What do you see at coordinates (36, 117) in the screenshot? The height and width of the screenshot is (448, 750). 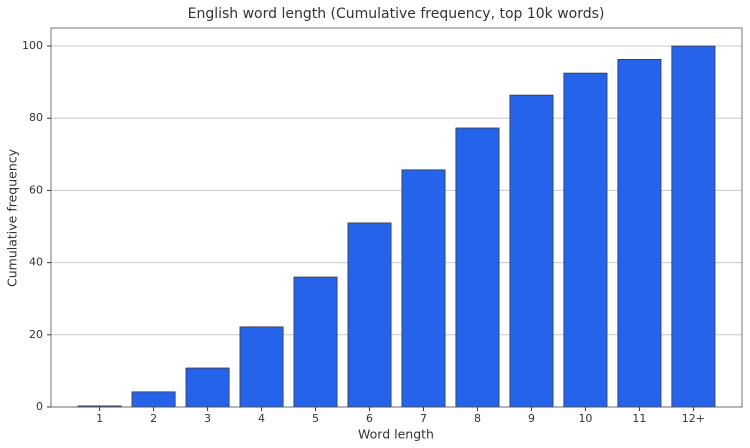 I see `y-tick-label: 80` at bounding box center [36, 117].